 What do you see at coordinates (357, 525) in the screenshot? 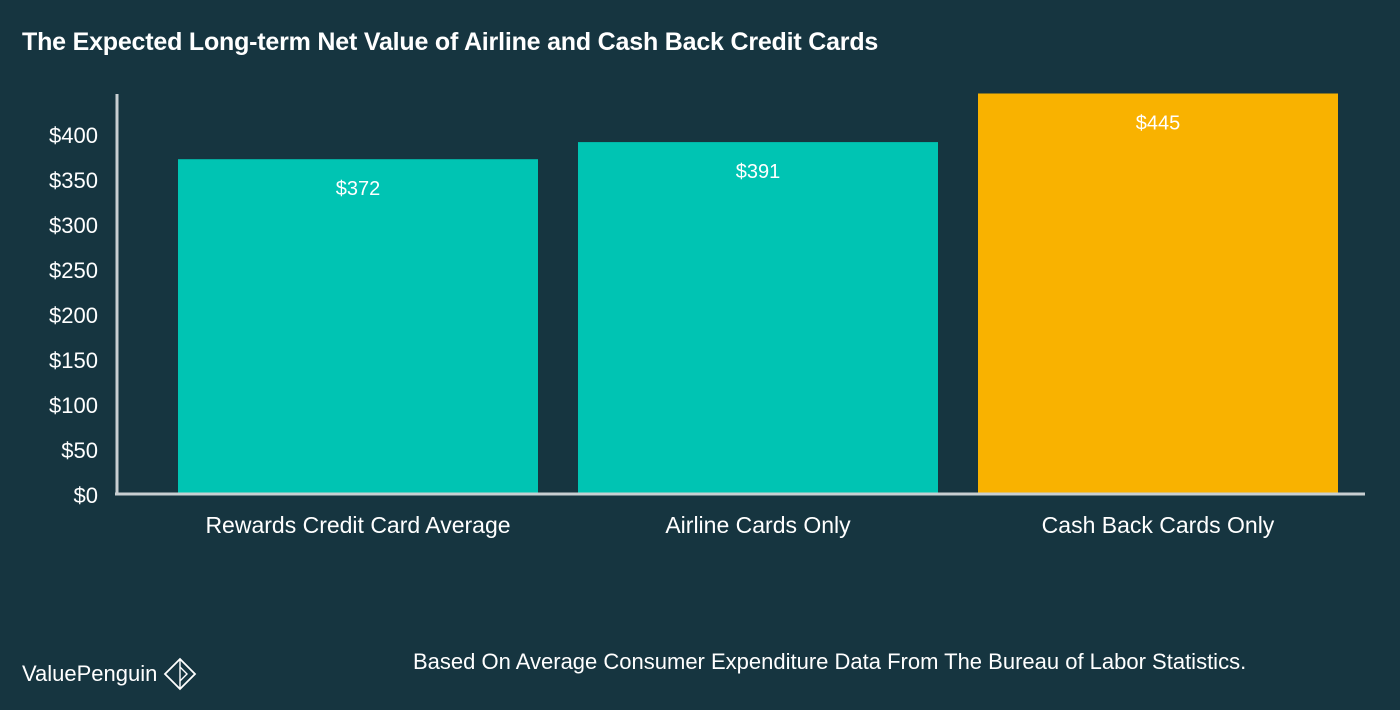
I see `x-tick-label: Rewards Credit Card Average` at bounding box center [357, 525].